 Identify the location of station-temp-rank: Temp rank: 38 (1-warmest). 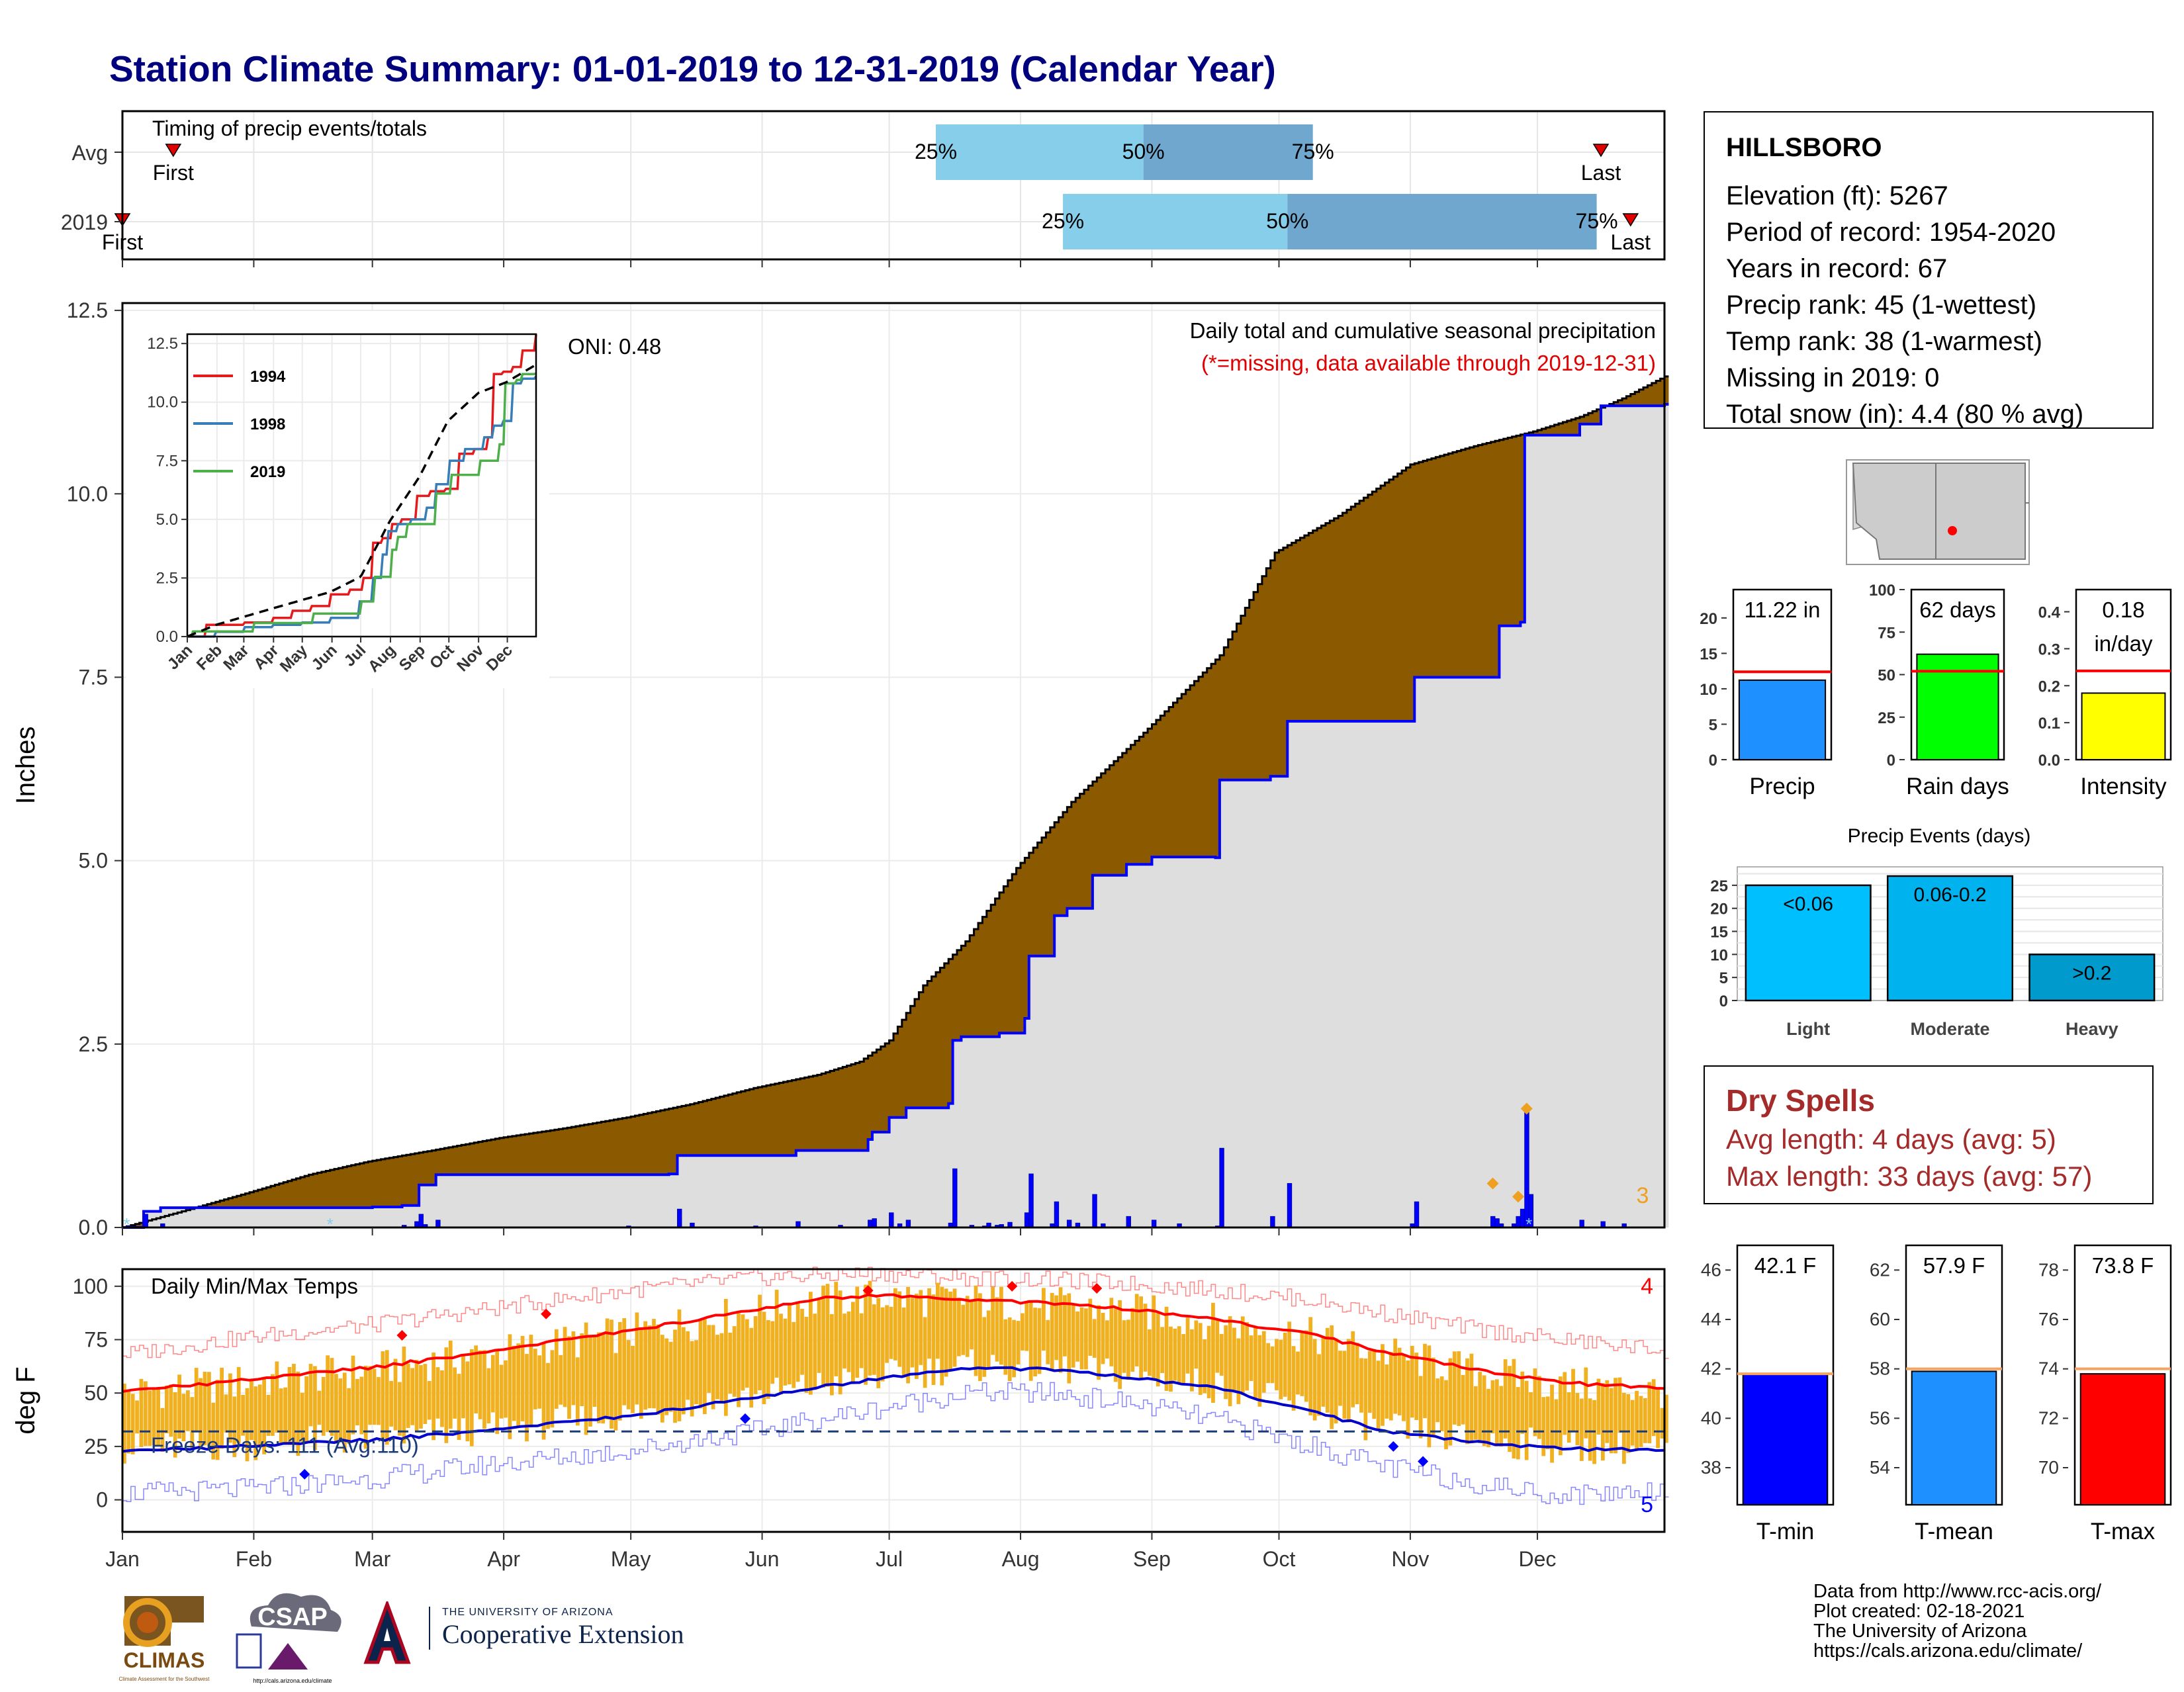
(1884, 342).